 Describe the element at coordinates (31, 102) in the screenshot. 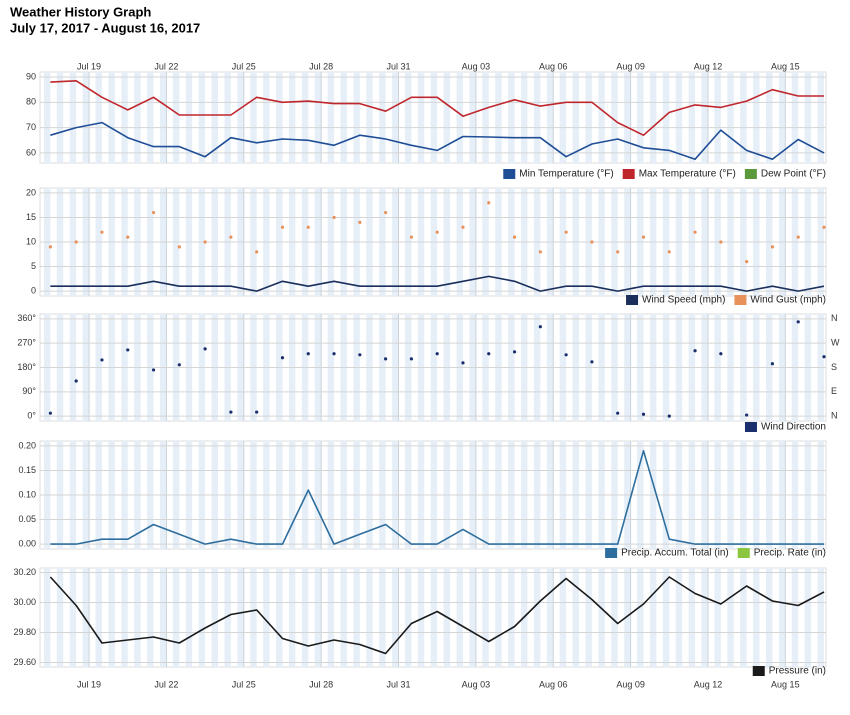

I see `y-tick-label: 80` at that location.